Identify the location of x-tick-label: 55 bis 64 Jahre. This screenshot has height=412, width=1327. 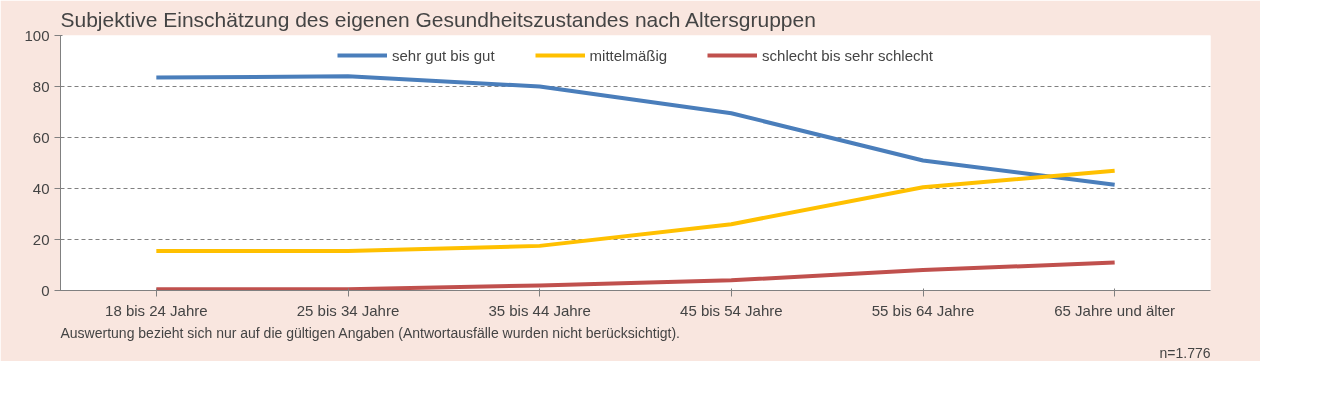
(923, 310).